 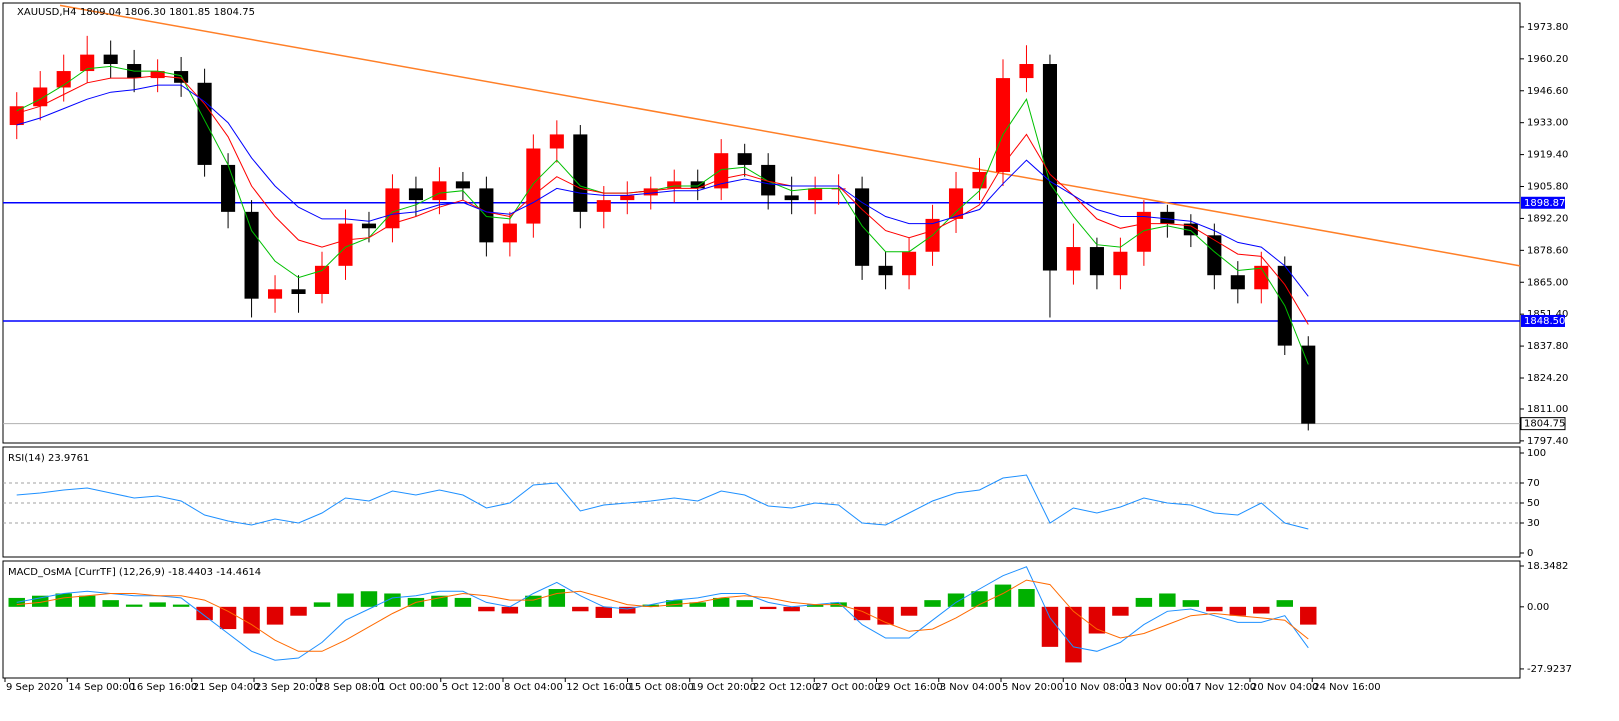 What do you see at coordinates (1346, 687) in the screenshot?
I see `x-tick-label: 24 Nov 16:00` at bounding box center [1346, 687].